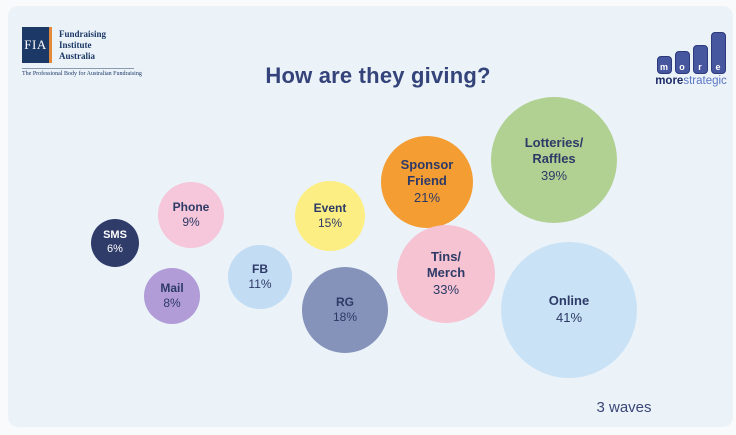  I want to click on bubble-label: Tins/ Merch, so click(446, 265).